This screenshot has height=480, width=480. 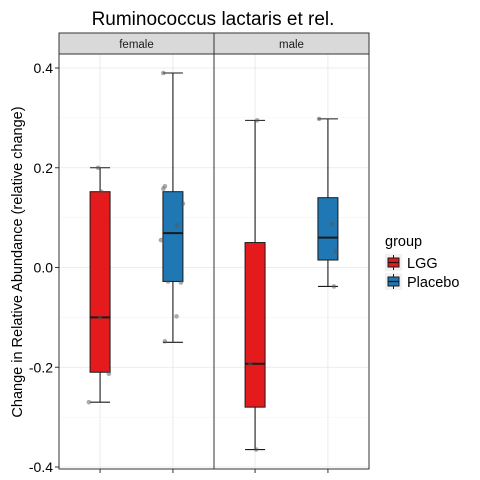 What do you see at coordinates (41, 467) in the screenshot?
I see `y-tick-label: -0.4` at bounding box center [41, 467].